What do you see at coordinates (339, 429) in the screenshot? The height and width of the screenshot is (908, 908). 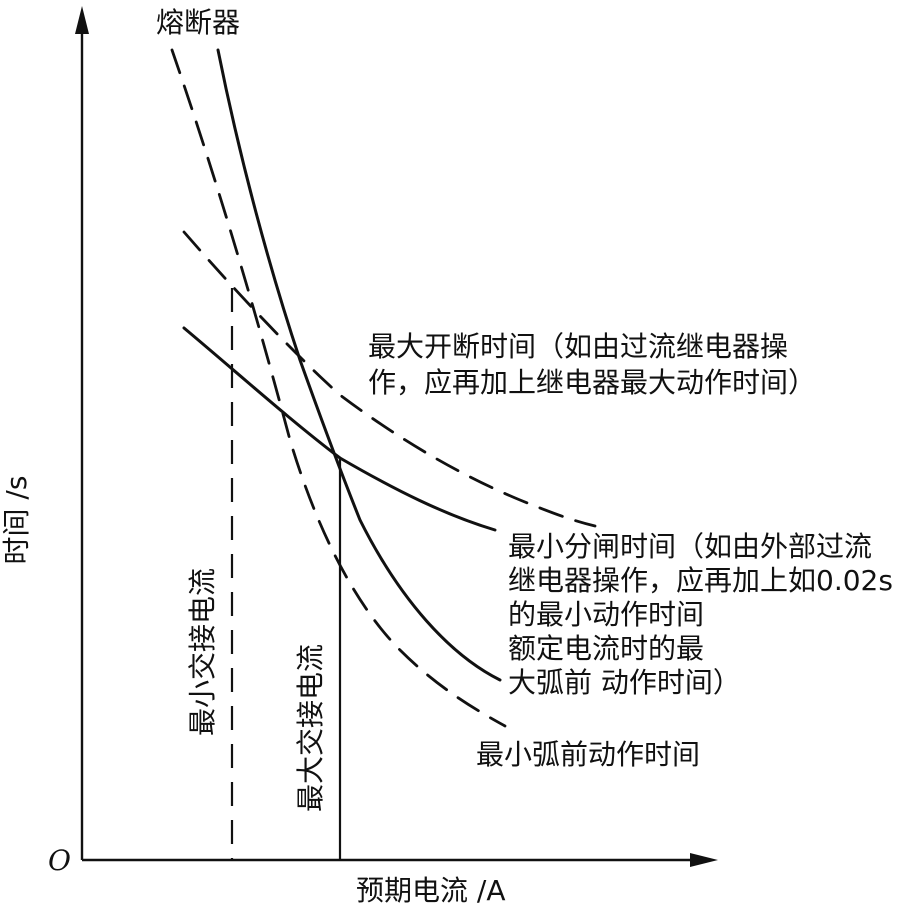 I see `min-trip-time-curve` at bounding box center [339, 429].